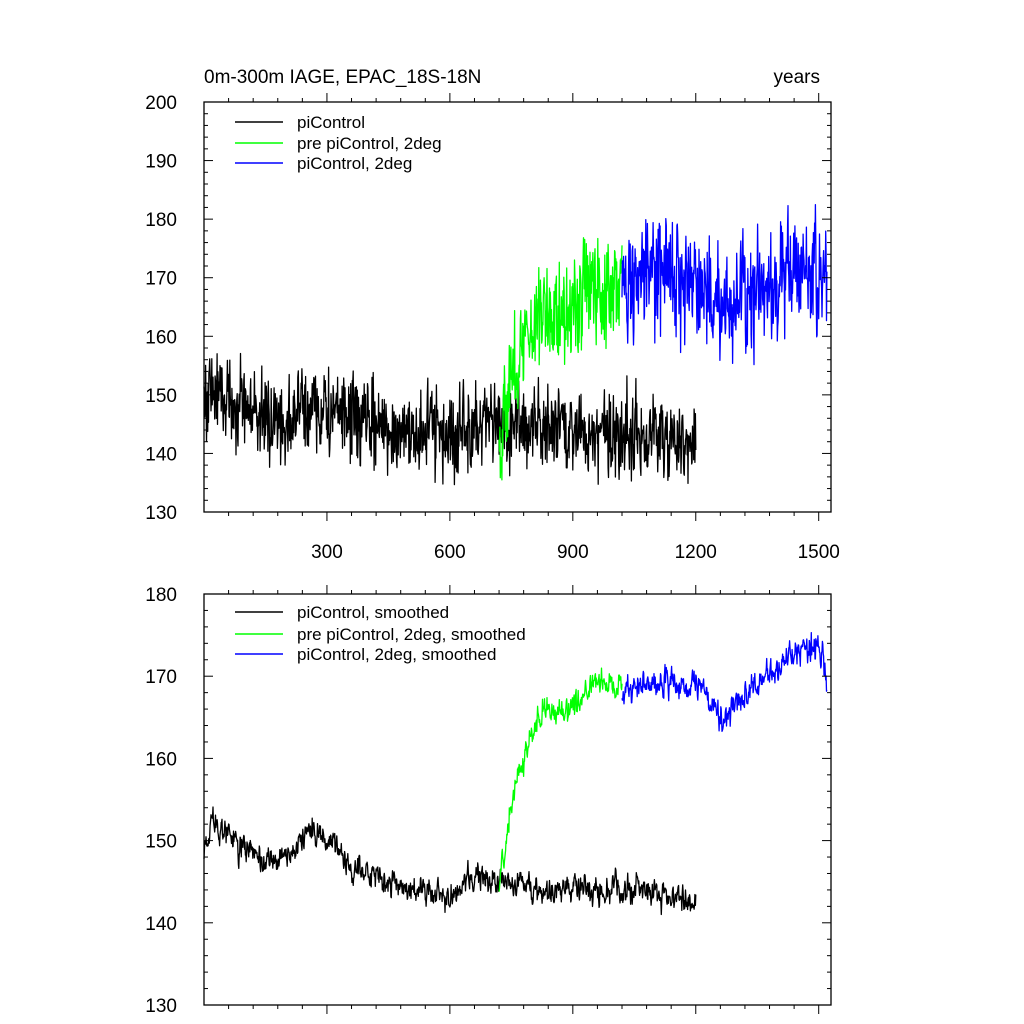  What do you see at coordinates (450, 552) in the screenshot?
I see `x-tick-label: 600` at bounding box center [450, 552].